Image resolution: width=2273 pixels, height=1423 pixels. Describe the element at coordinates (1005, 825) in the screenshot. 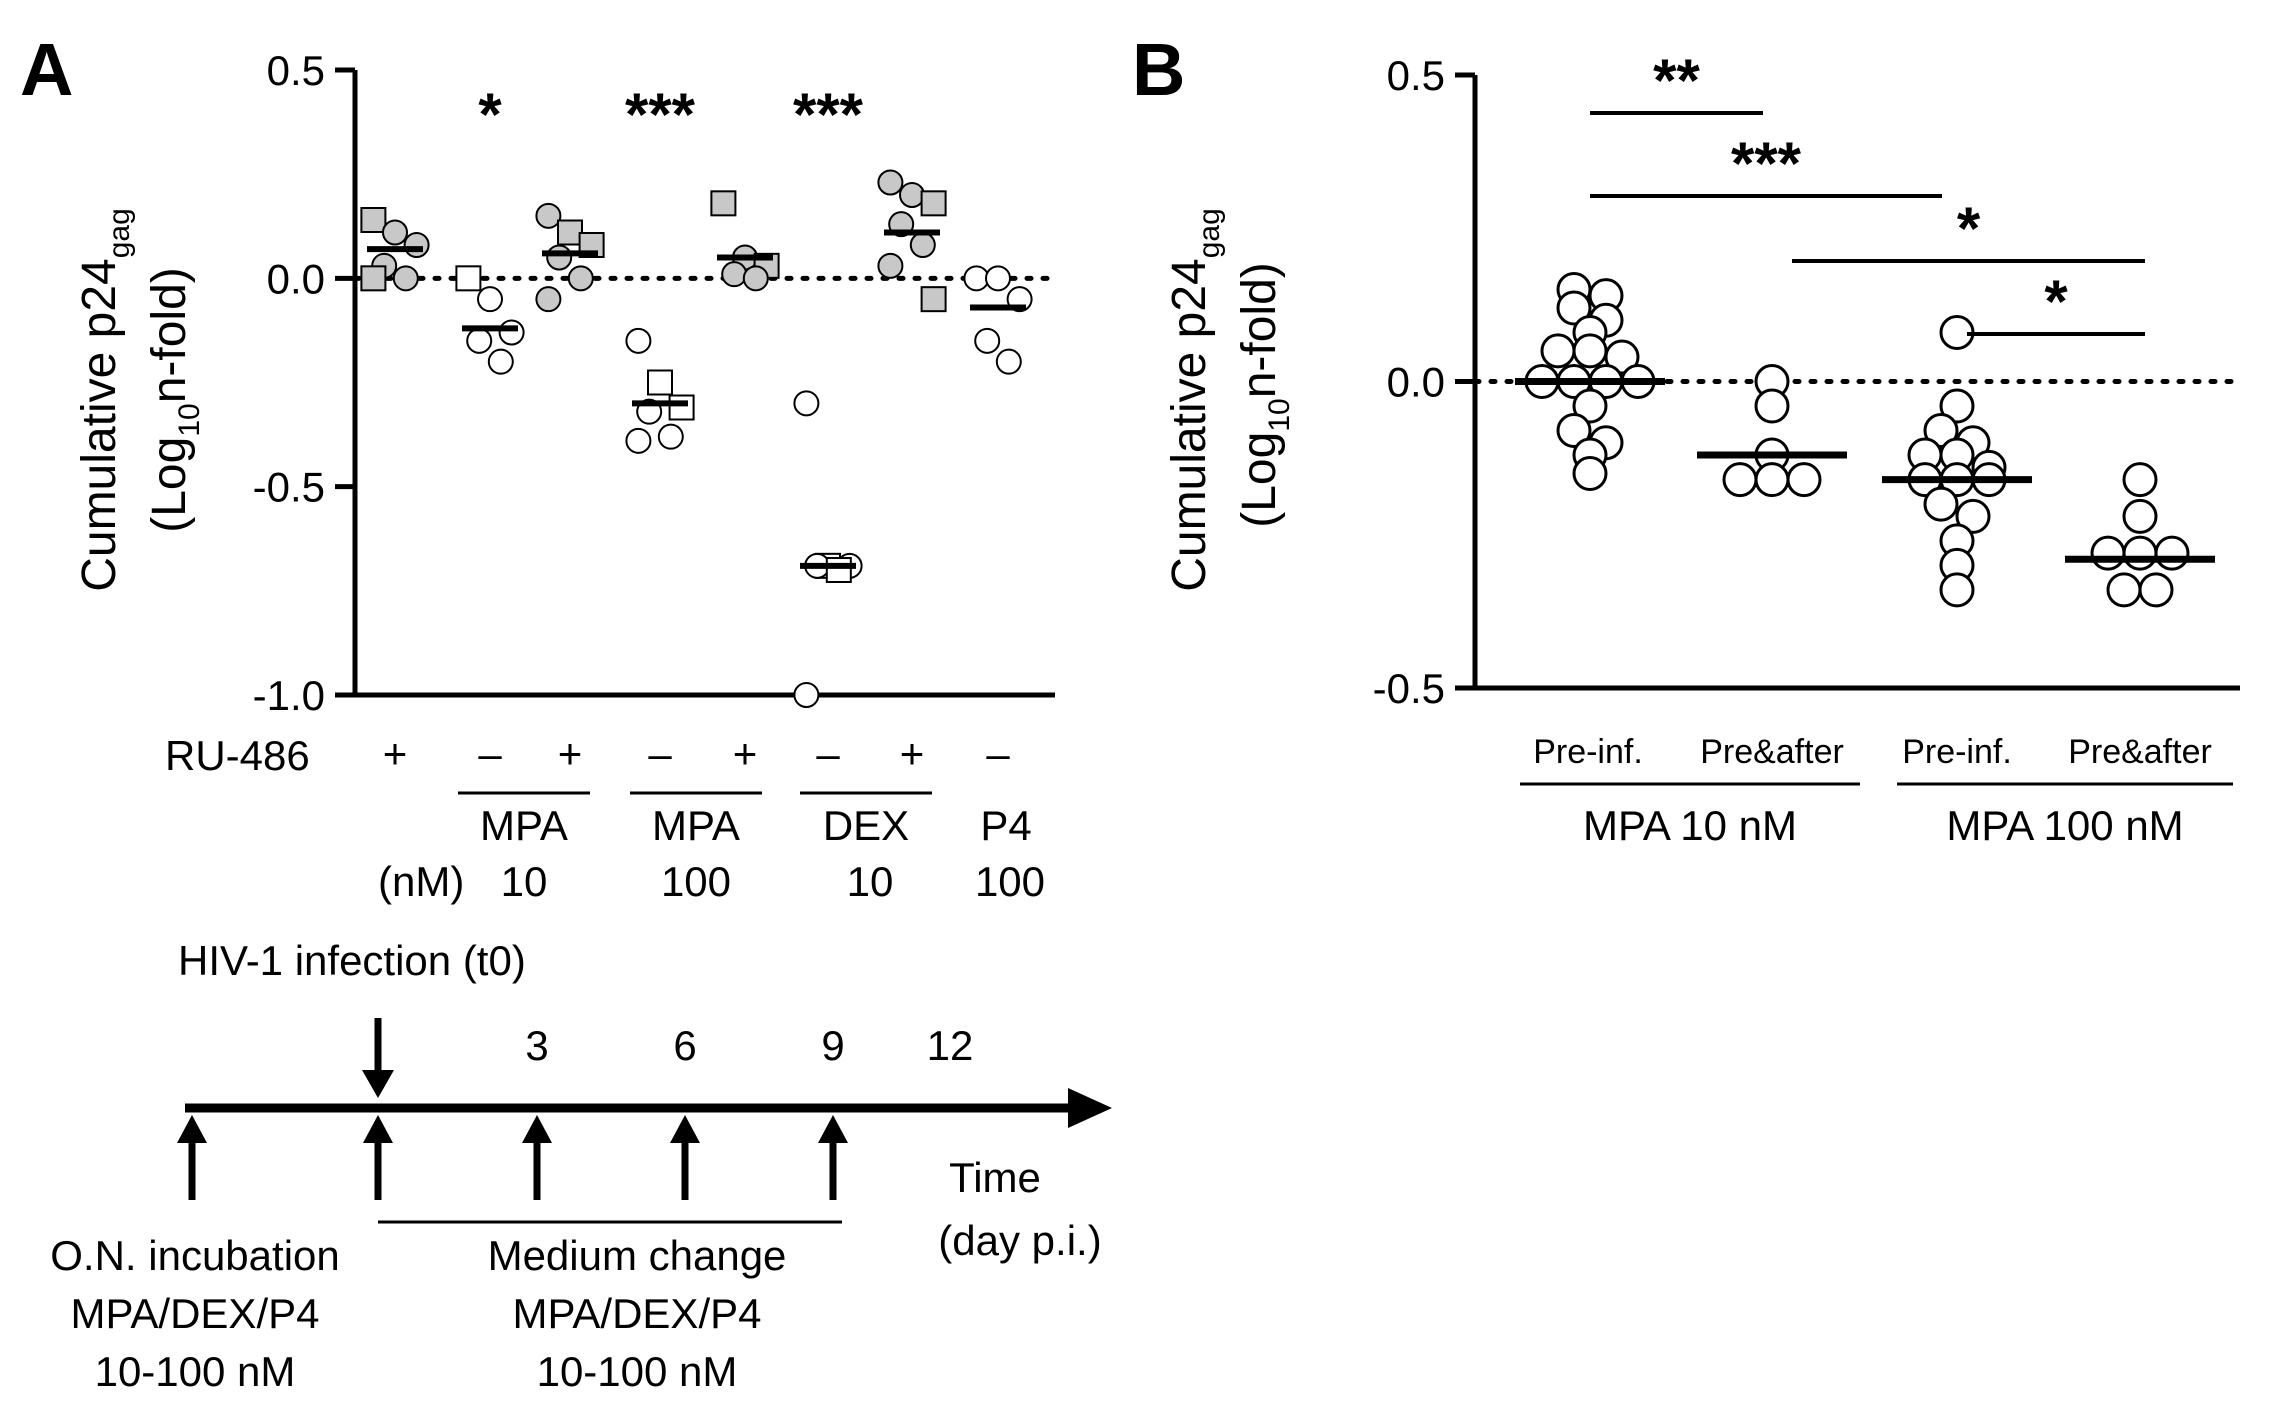

I see `treatment-p4-drug: P4` at that location.